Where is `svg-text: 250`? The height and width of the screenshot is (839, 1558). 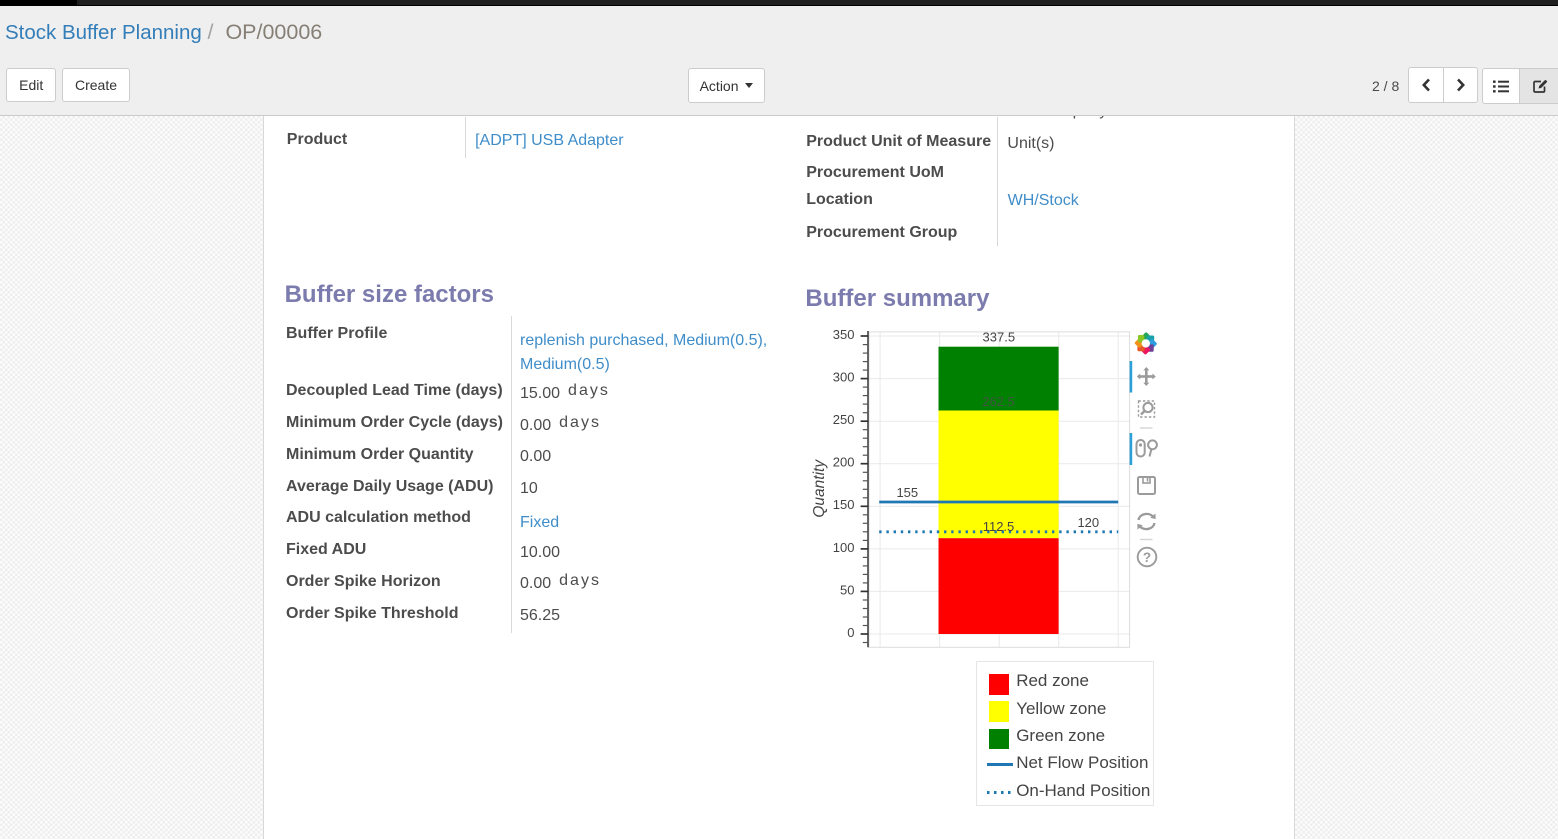
svg-text: 250 is located at coordinates (844, 419).